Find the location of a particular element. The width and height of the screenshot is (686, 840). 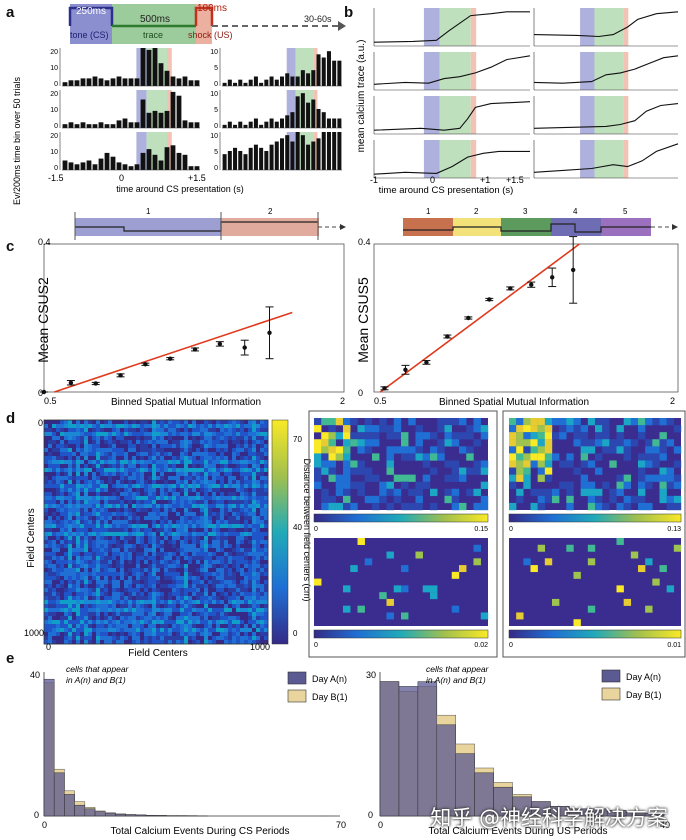

map-colorbar-max: 0.01 is located at coordinates (674, 645).